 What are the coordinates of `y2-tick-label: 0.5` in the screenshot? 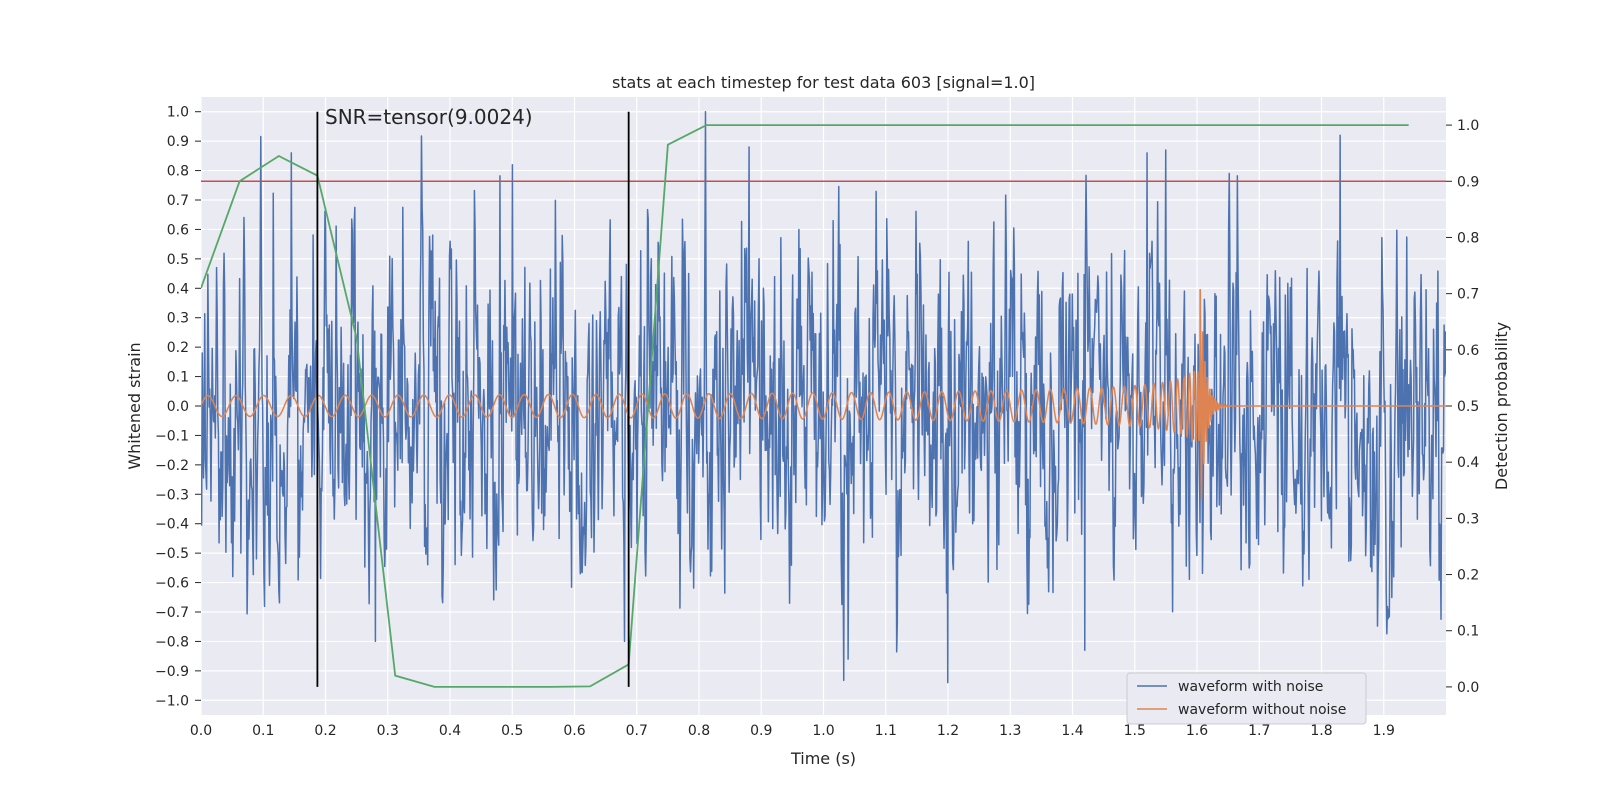 It's located at (1468, 407).